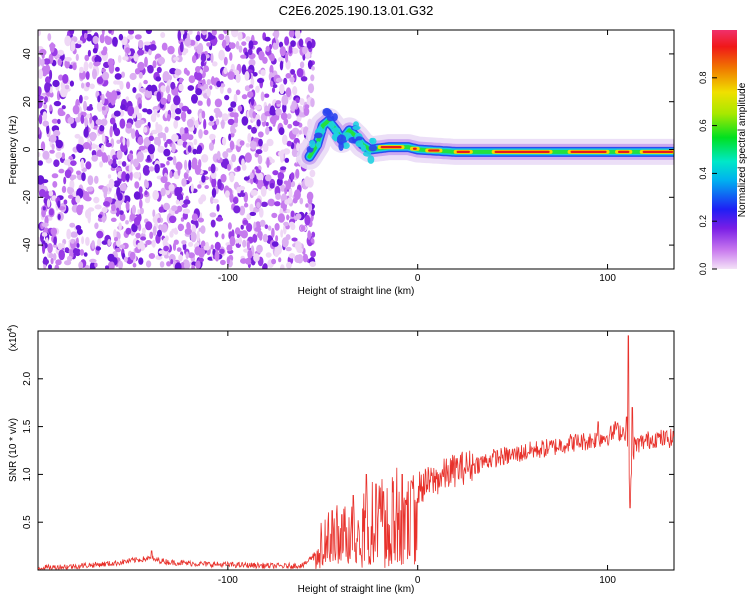 The width and height of the screenshot is (750, 605). Describe the element at coordinates (703, 221) in the screenshot. I see `colorbar-tick-label: 0.2` at that location.